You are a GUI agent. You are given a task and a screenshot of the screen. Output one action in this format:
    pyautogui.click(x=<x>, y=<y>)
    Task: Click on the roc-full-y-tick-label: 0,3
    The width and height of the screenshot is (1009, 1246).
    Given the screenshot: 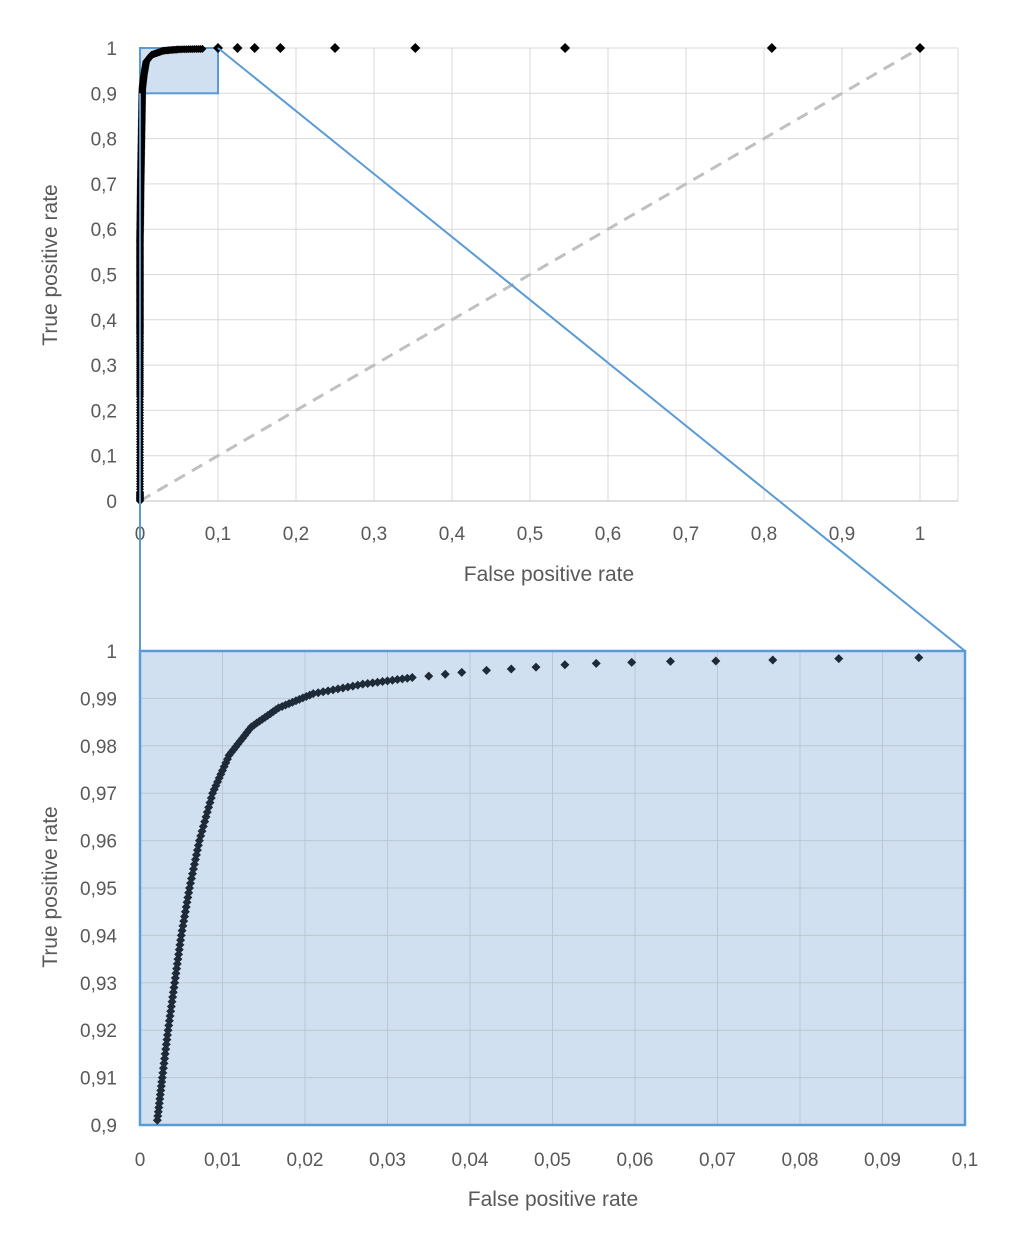 What is the action you would take?
    pyautogui.click(x=104, y=366)
    